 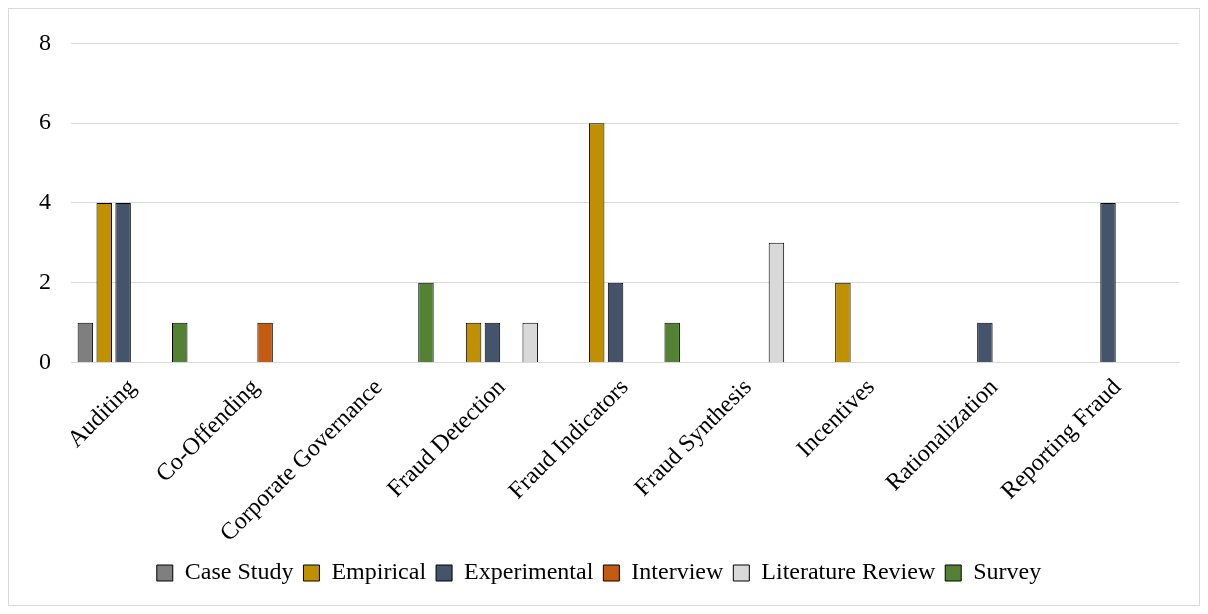 I want to click on y-tick-label: 6, so click(x=45, y=121).